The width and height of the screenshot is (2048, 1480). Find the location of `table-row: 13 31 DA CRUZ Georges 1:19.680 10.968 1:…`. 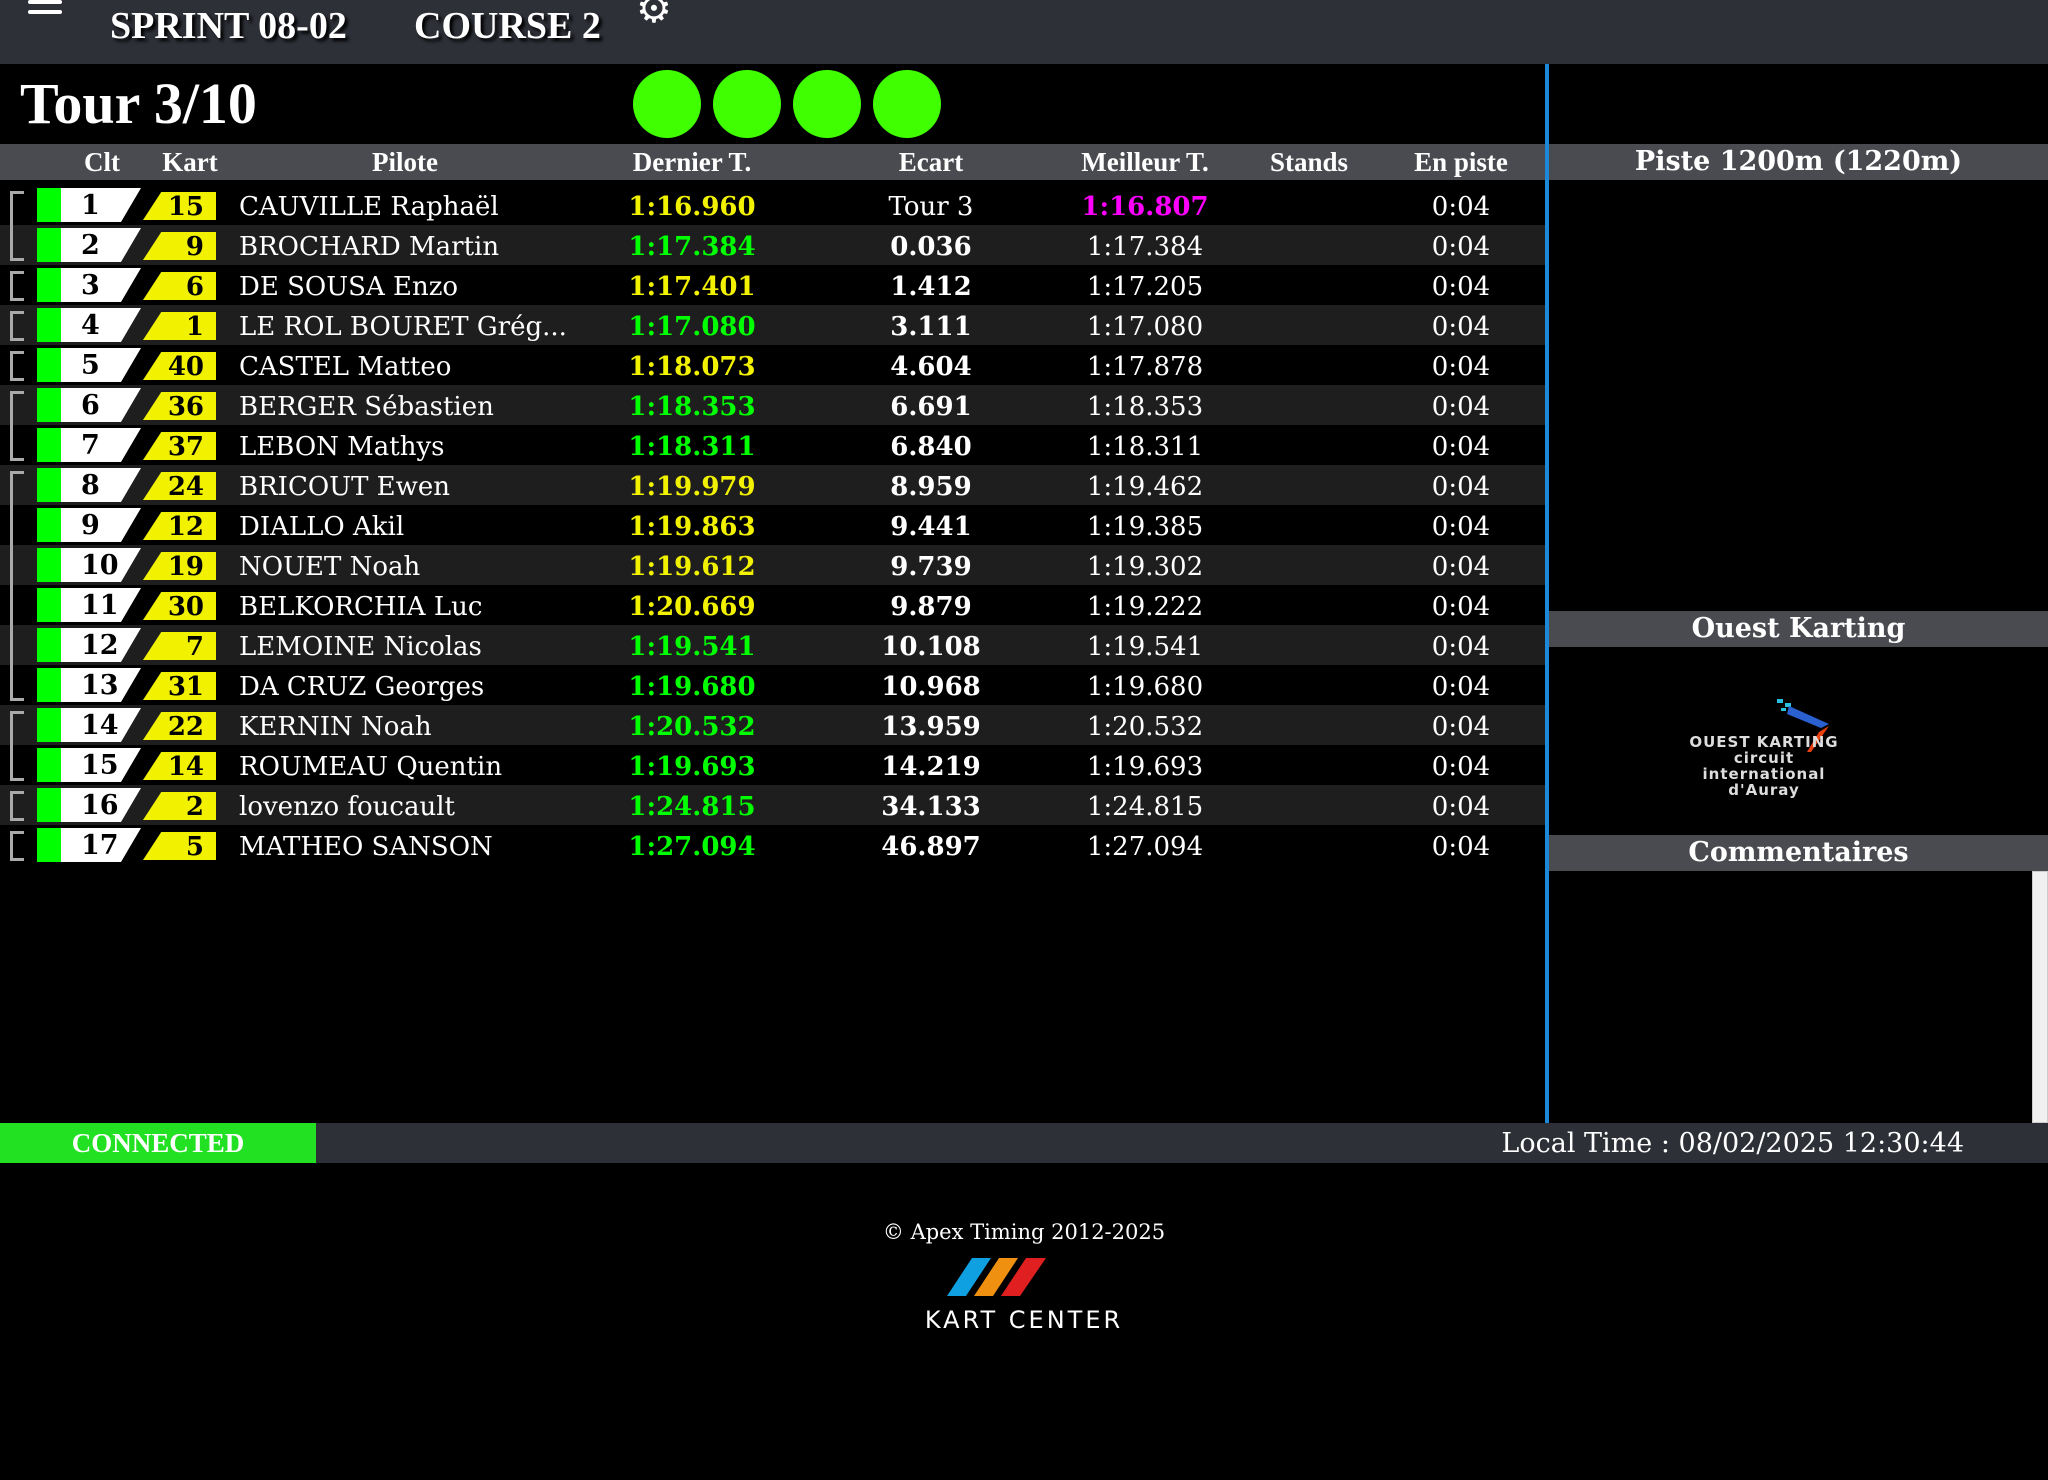

table-row: 13 31 DA CRUZ Georges 1:19.680 10.968 1:… is located at coordinates (772, 685).